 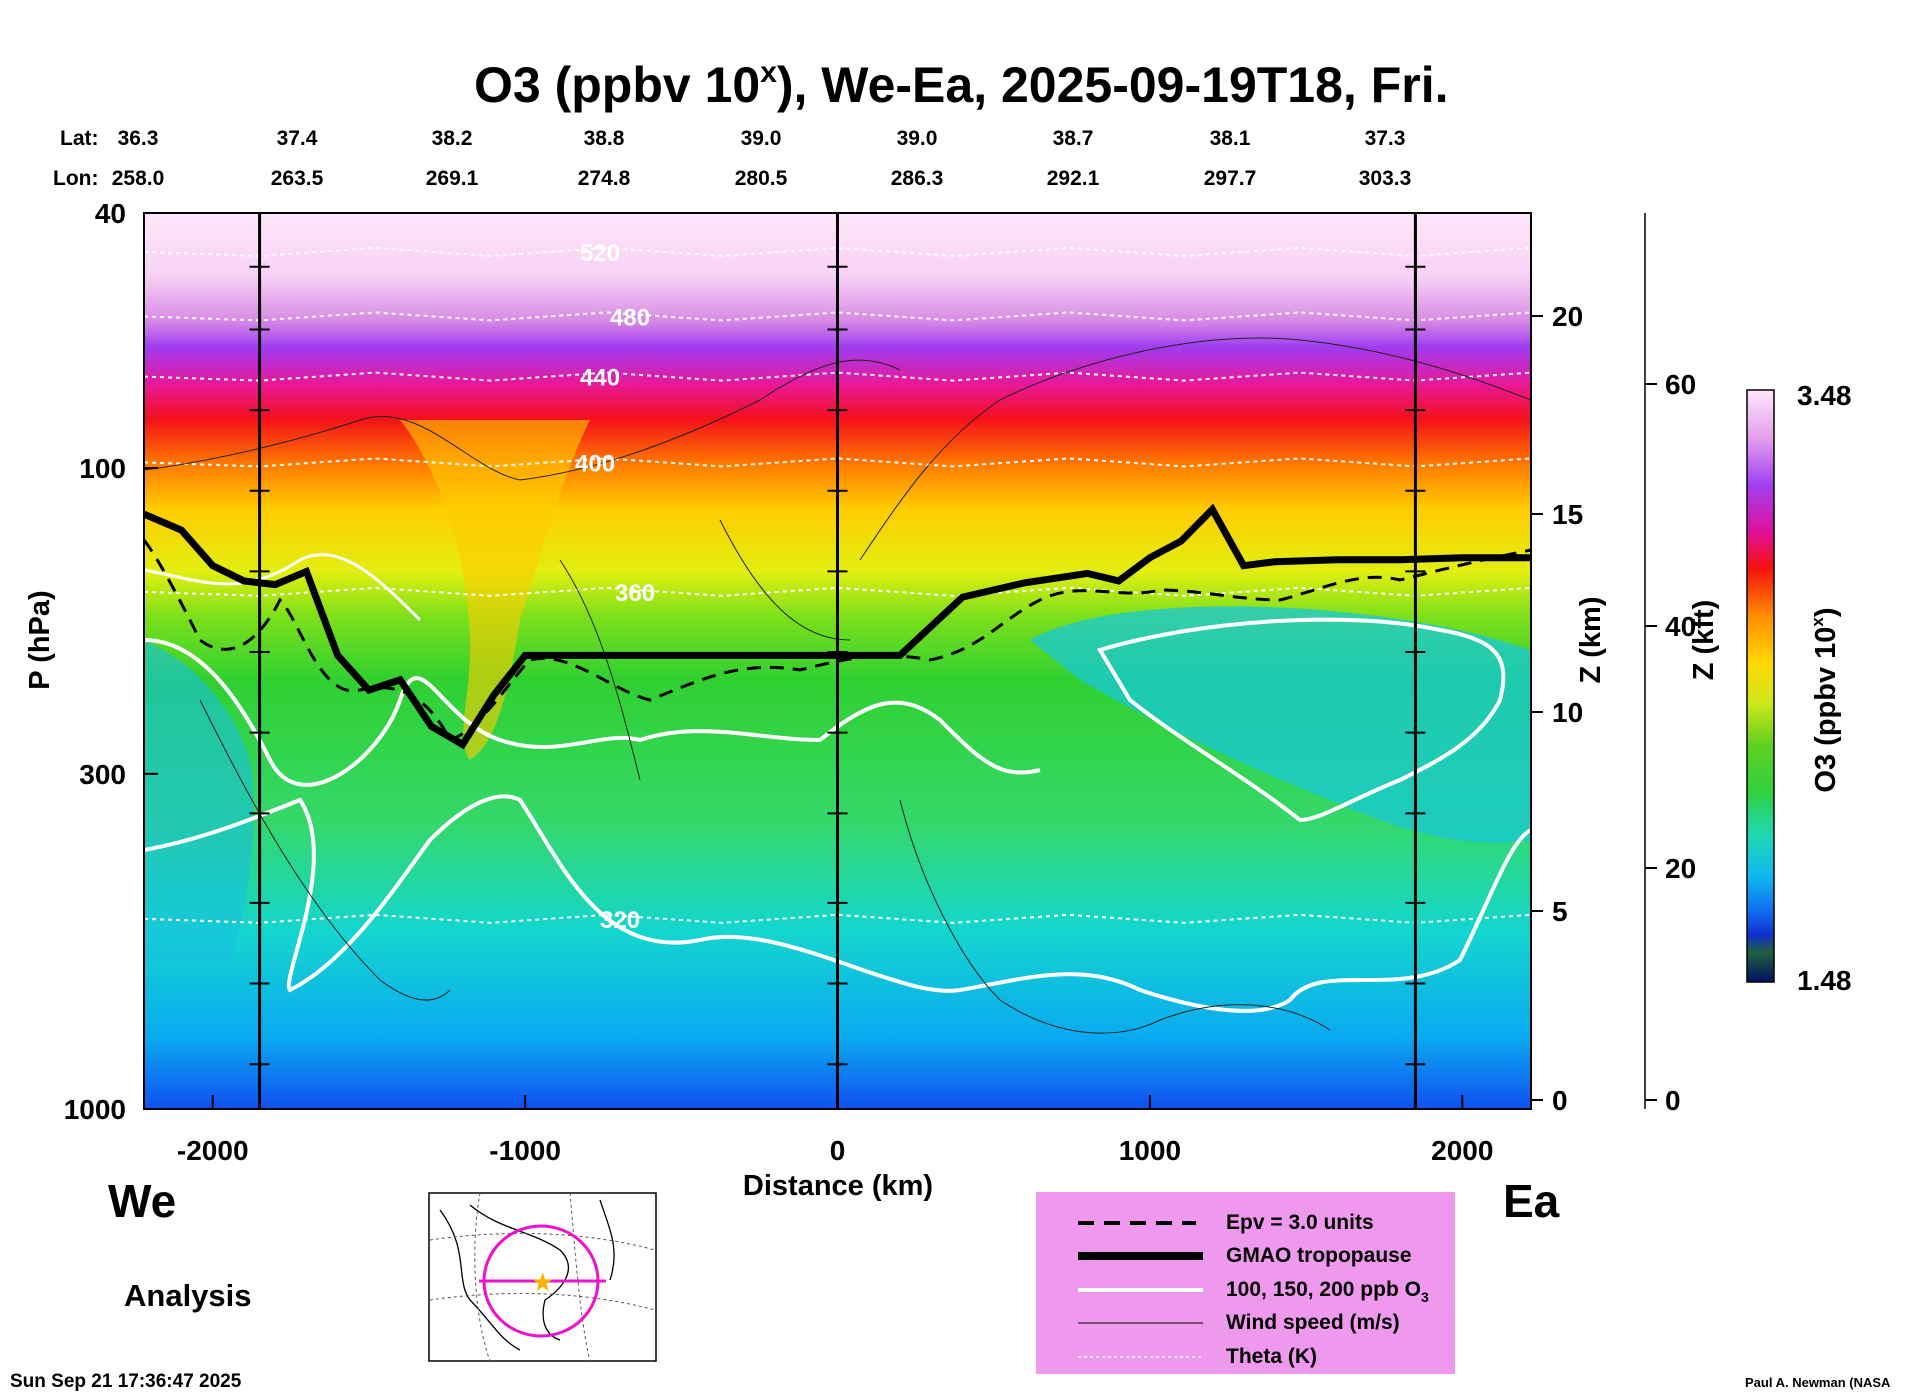 What do you see at coordinates (111, 661) in the screenshot?
I see `y-ticks: 40 100 300 1000` at bounding box center [111, 661].